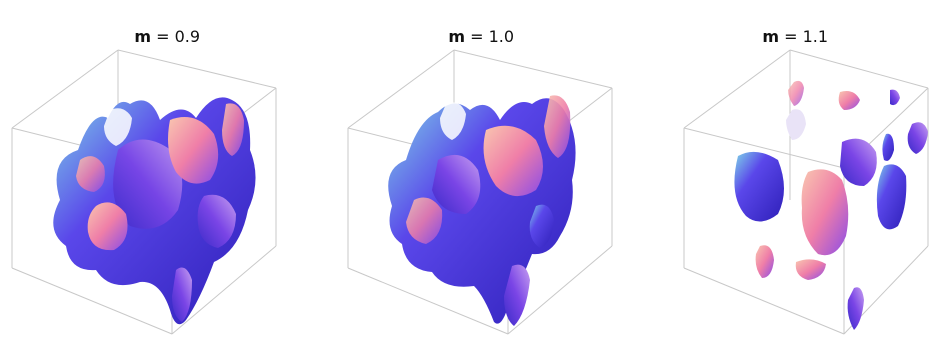  Describe the element at coordinates (187, 36) in the screenshot. I see `title-value: 0.9` at that location.